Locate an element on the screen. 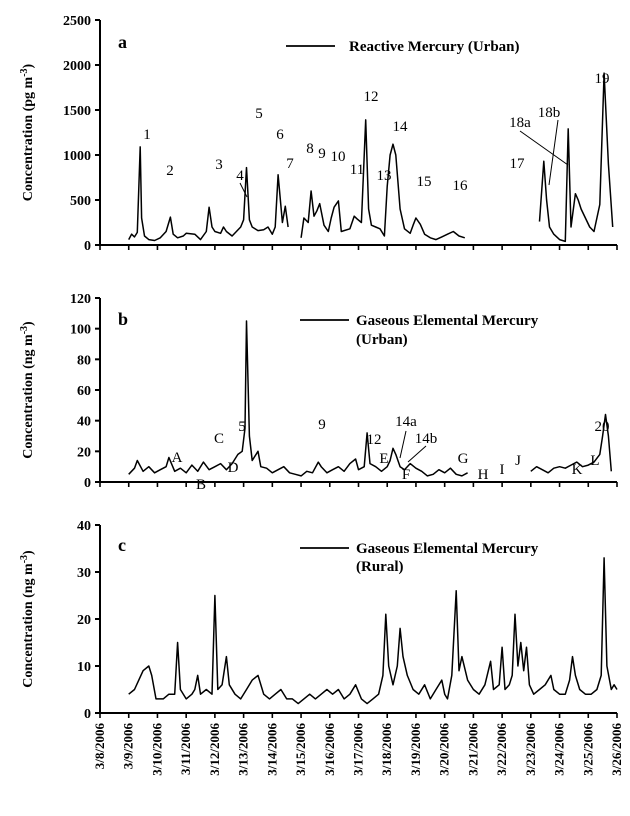 This screenshot has height=816, width=630. y-tick-label-b: 60 is located at coordinates (84, 391).